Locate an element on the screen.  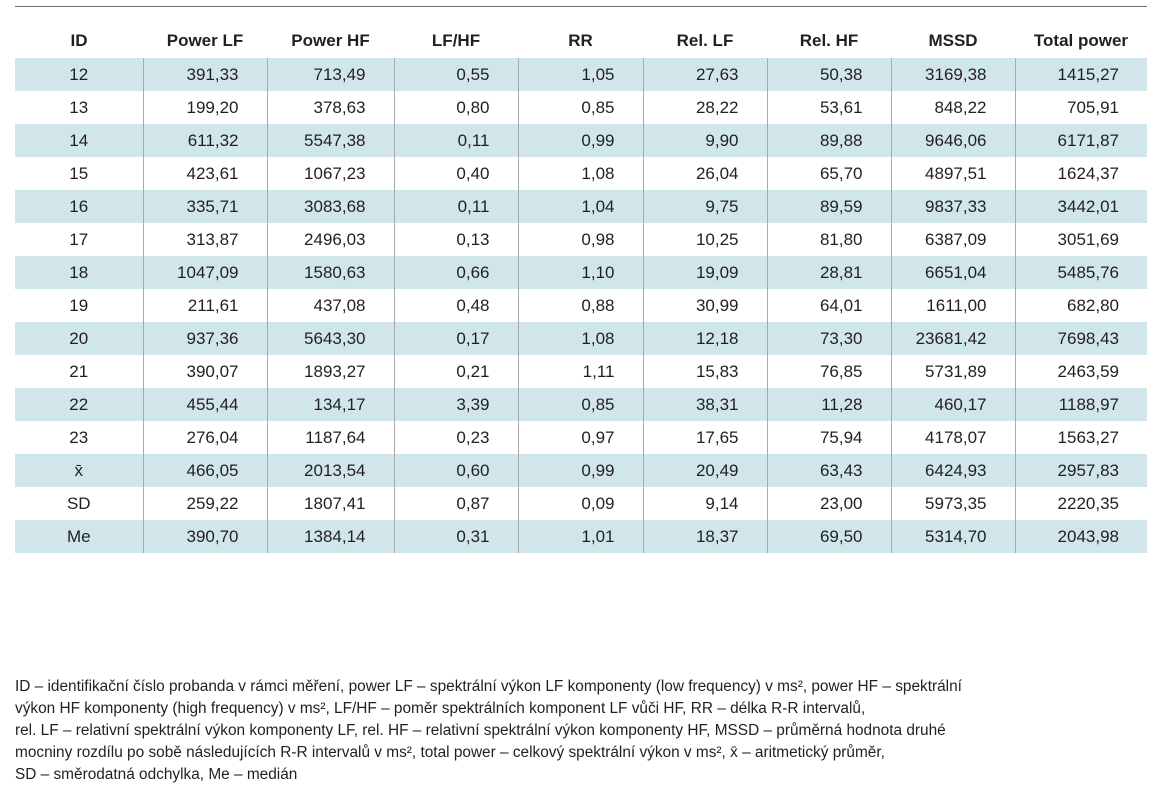
table-cell: 2013,54 is located at coordinates (330, 470).